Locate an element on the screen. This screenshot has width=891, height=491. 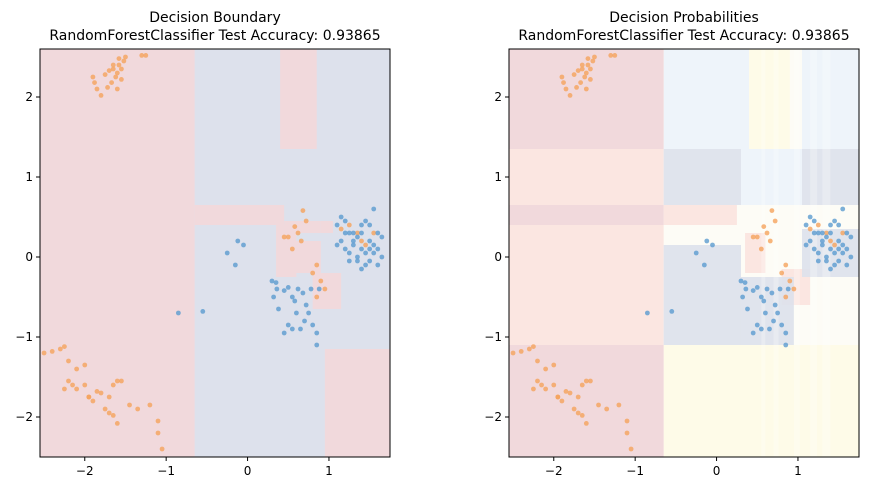
pale-blue-region is located at coordinates (706, 99).